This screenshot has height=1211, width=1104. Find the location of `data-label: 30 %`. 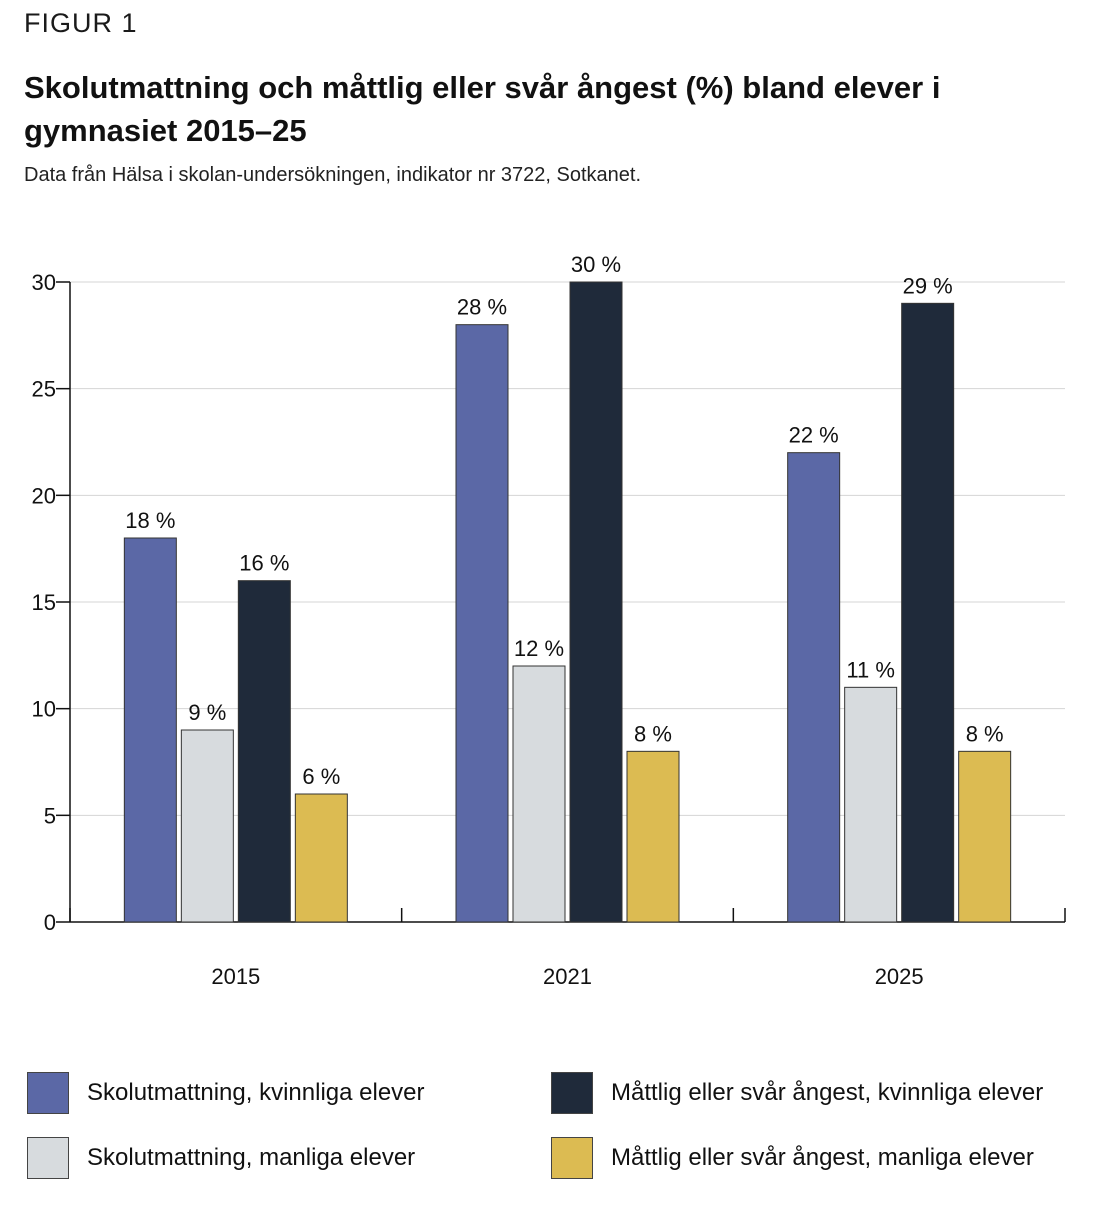

data-label: 30 % is located at coordinates (596, 264).